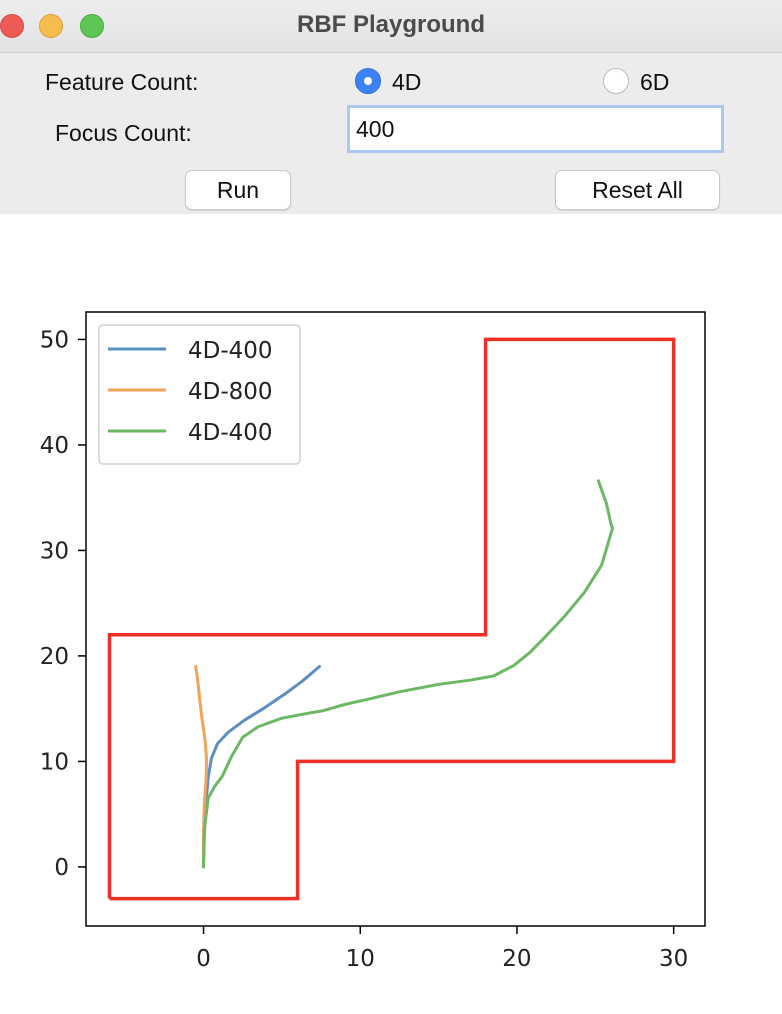 This screenshot has height=1014, width=782. Describe the element at coordinates (123, 133) in the screenshot. I see `focus-count-label: Focus Count:` at that location.